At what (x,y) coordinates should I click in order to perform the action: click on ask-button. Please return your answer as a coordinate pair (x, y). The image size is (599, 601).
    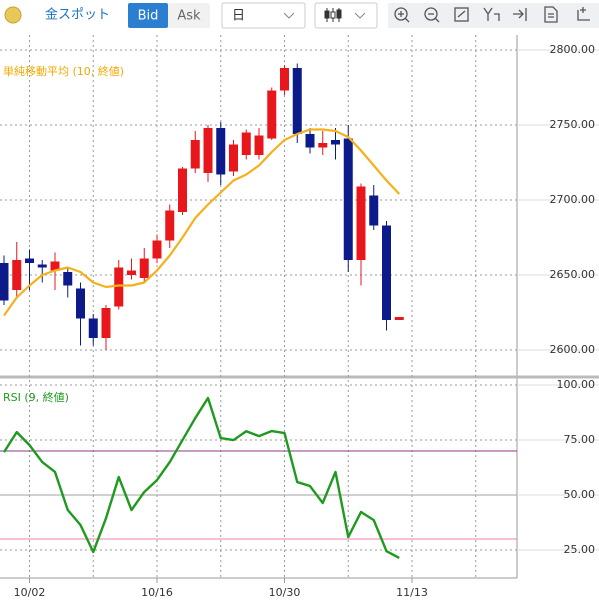
    Looking at the image, I should click on (189, 15).